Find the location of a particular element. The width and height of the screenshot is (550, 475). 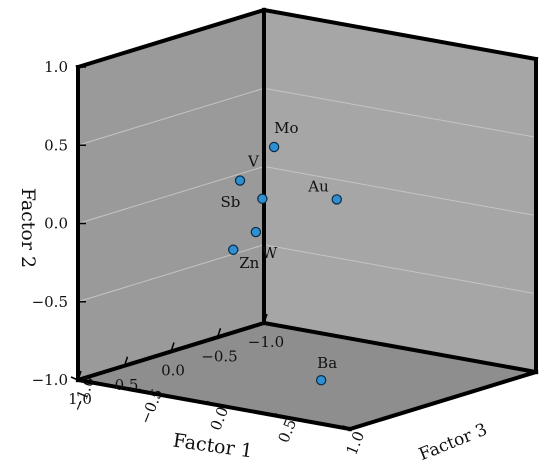

y-axis-title: Factor 2 is located at coordinates (28, 228).